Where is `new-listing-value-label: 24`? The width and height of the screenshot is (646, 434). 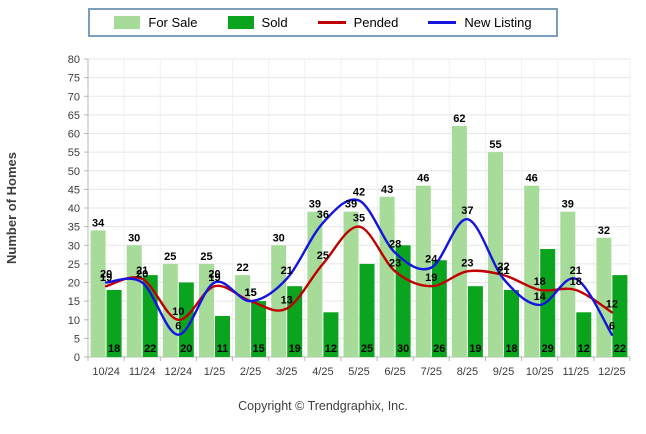 new-listing-value-label: 24 is located at coordinates (431, 260).